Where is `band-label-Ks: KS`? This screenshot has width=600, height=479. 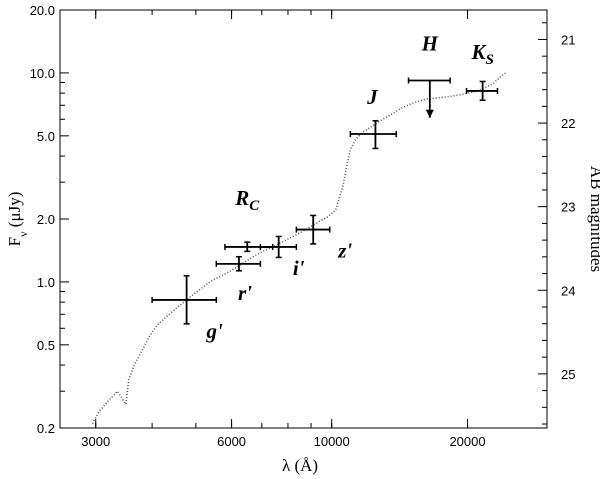 band-label-Ks: KS is located at coordinates (481, 54).